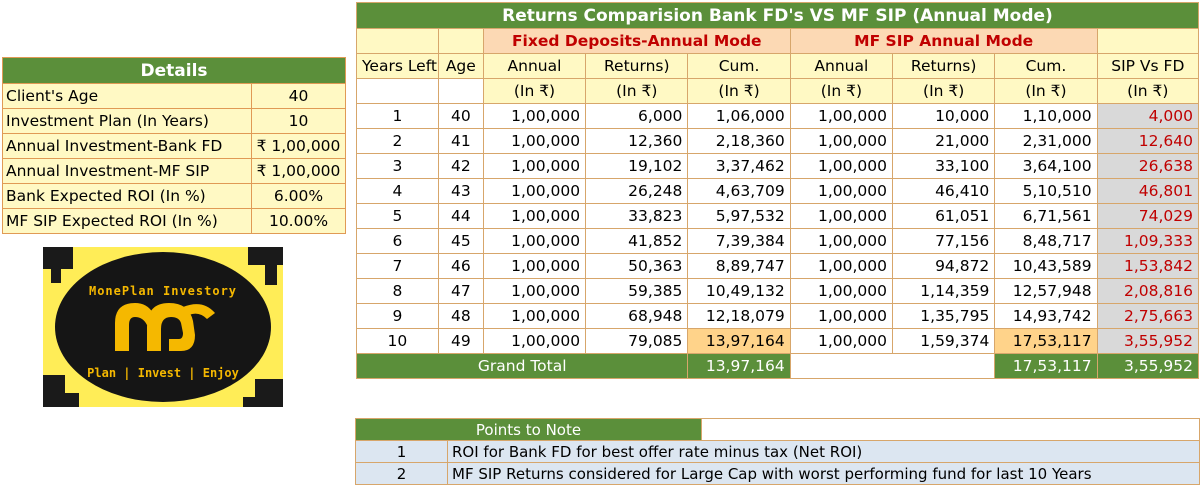  Describe the element at coordinates (1148, 266) in the screenshot. I see `table-cell: 1,53,842` at that location.